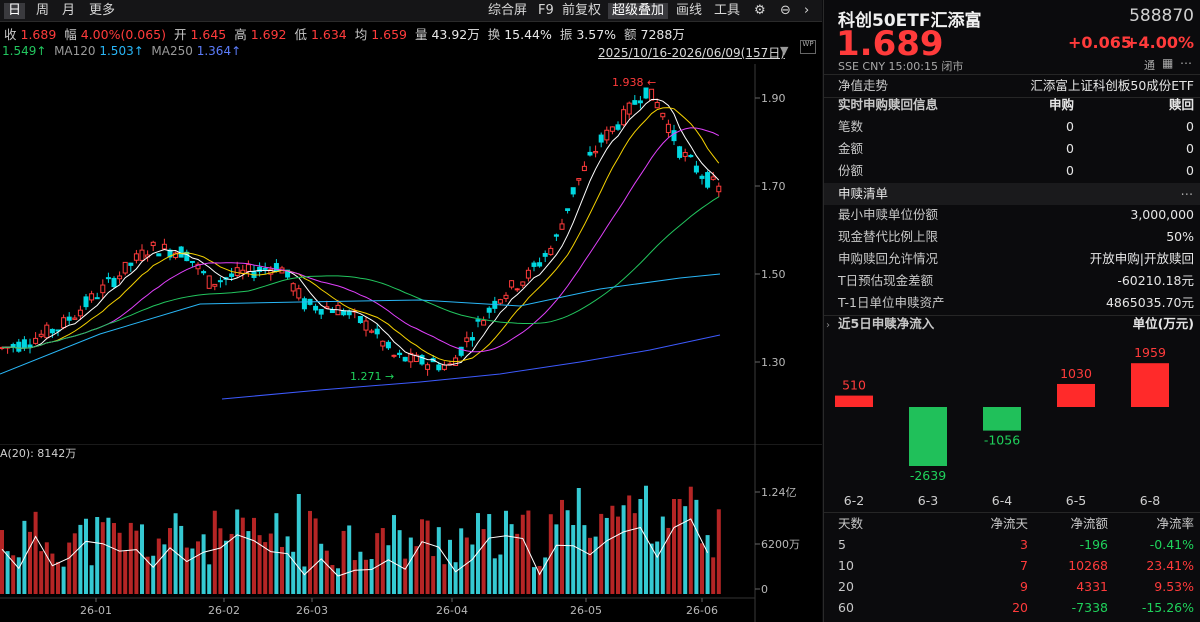 This screenshot has height=622, width=1200. I want to click on f9-button: F9, so click(546, 10).